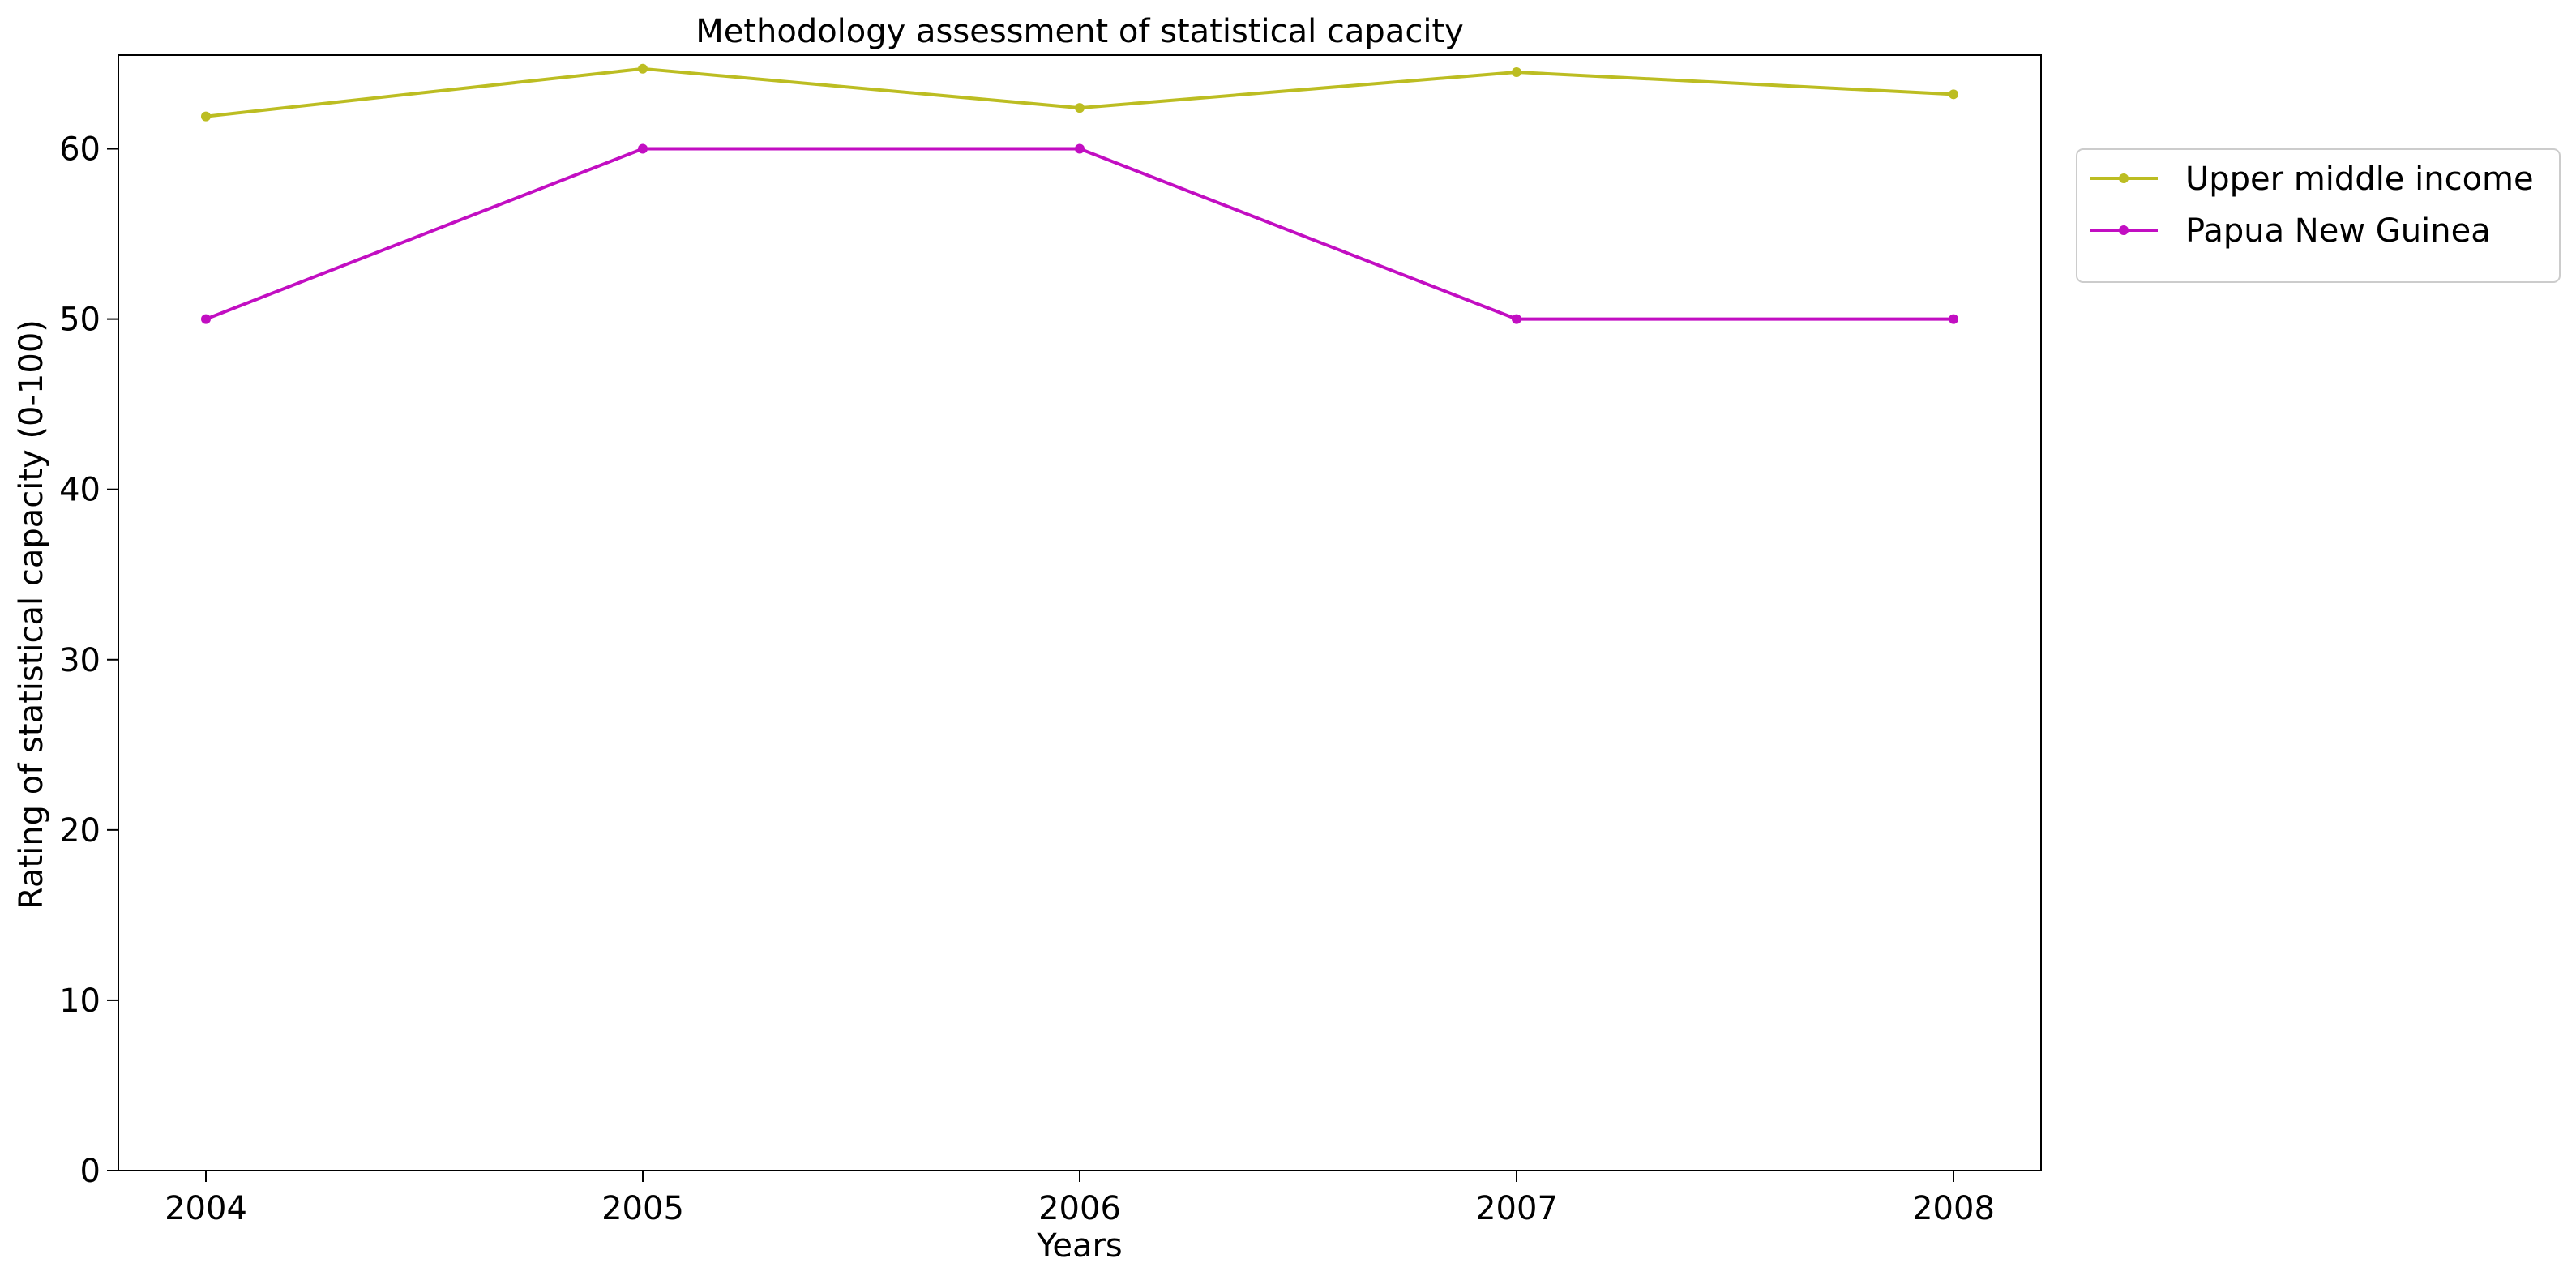 This screenshot has width=2576, height=1280. I want to click on y-tick-label: 60, so click(80, 150).